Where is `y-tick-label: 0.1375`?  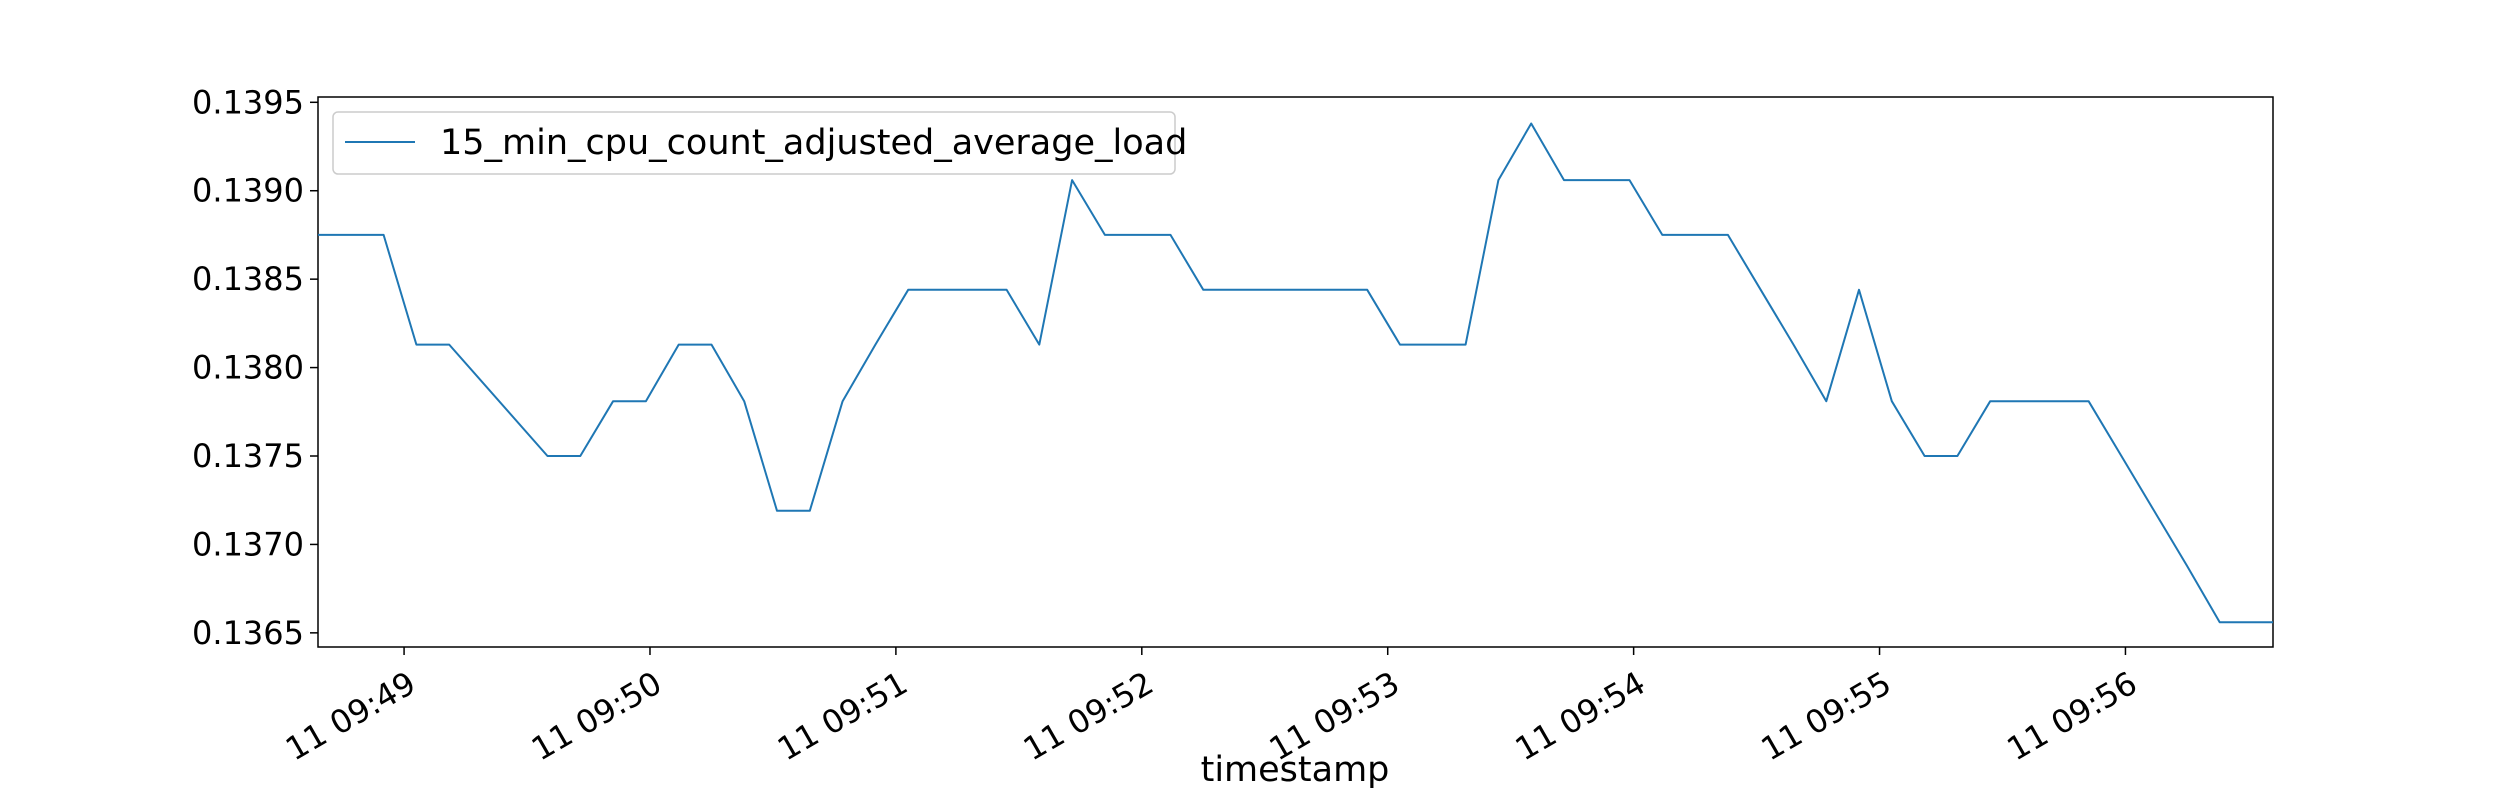
y-tick-label: 0.1375 is located at coordinates (248, 456).